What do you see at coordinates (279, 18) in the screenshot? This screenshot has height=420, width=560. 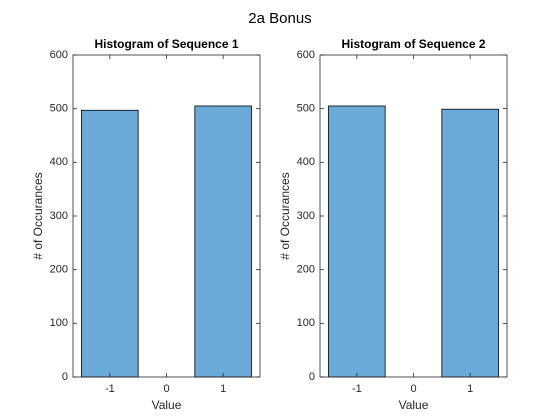 I see `figure-title: 2a Bonus` at bounding box center [279, 18].